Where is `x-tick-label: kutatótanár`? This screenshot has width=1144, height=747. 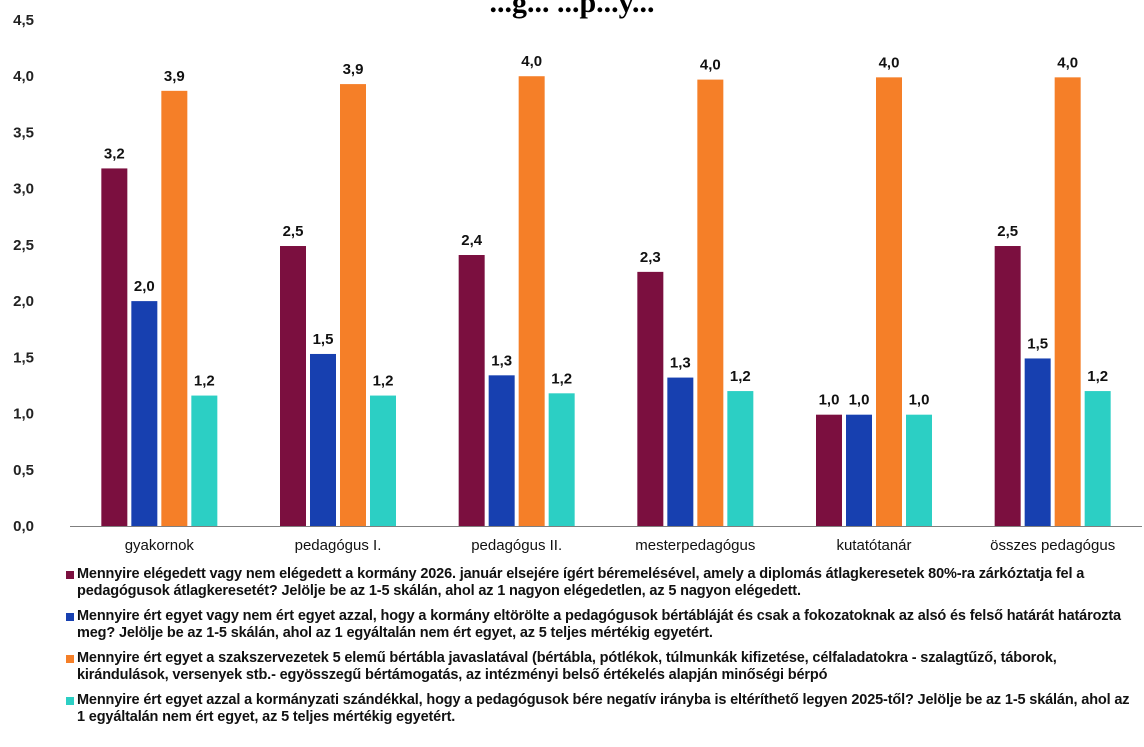 x-tick-label: kutatótanár is located at coordinates (873, 545).